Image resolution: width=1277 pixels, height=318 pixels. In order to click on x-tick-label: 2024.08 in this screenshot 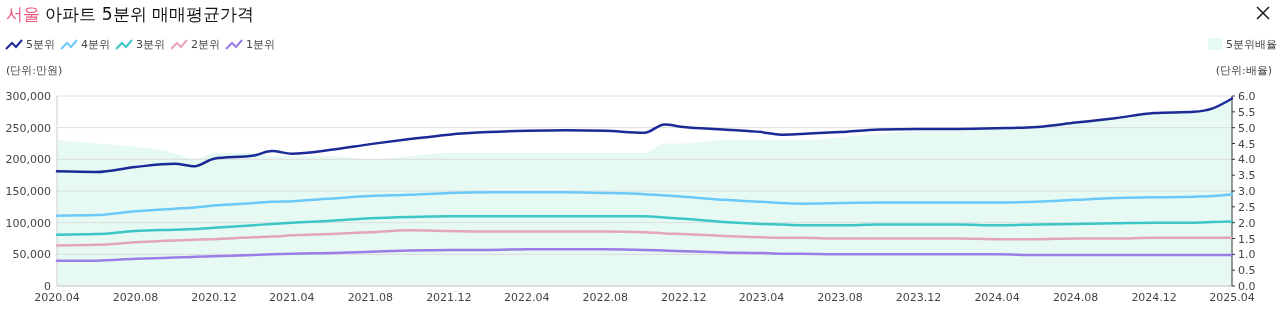, I will do `click(1075, 297)`.